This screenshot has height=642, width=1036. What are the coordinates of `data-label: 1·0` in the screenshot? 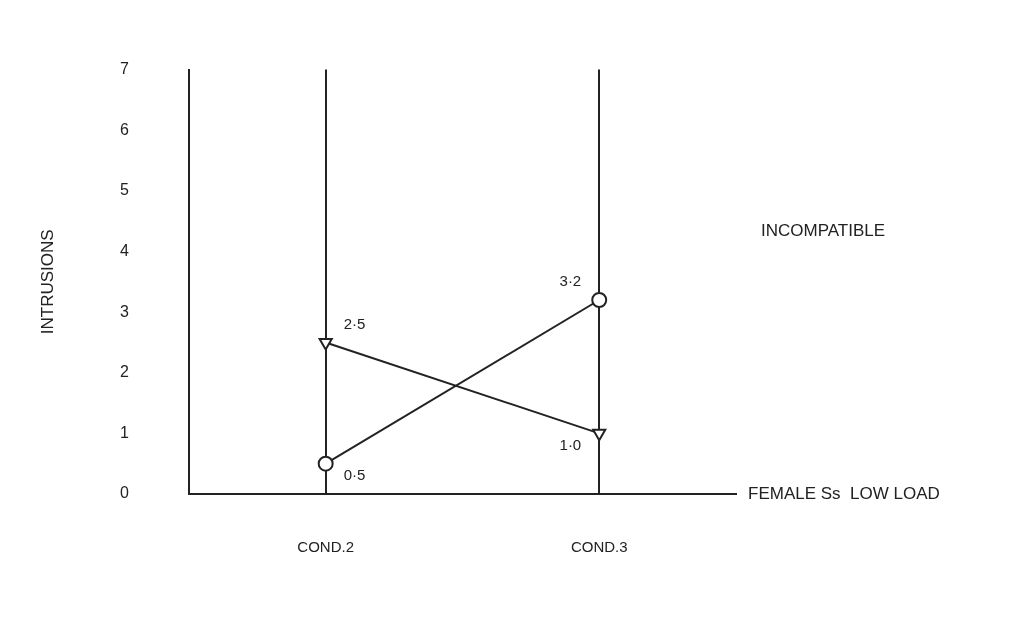 It's located at (570, 444).